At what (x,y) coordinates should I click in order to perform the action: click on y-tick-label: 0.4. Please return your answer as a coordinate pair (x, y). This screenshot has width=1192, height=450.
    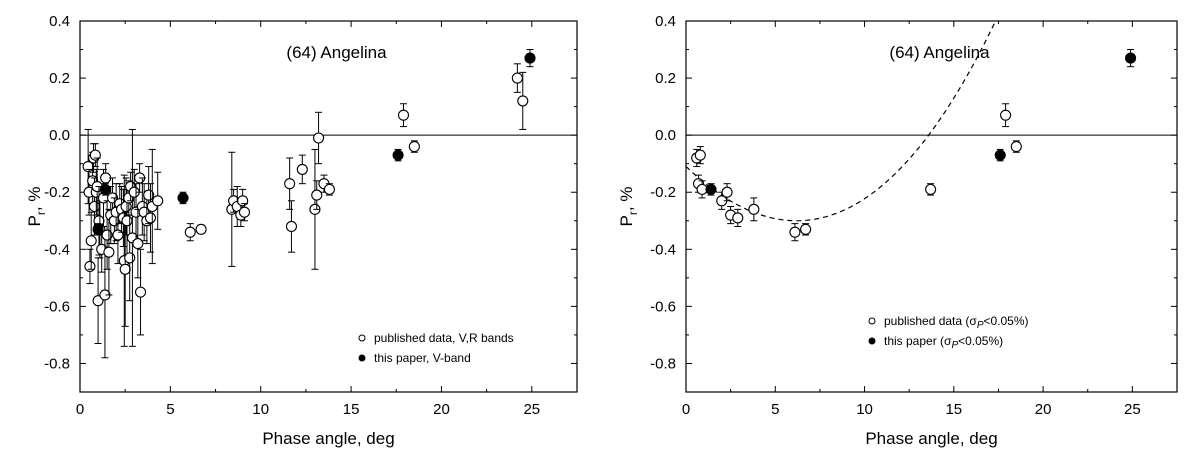
    Looking at the image, I should click on (665, 21).